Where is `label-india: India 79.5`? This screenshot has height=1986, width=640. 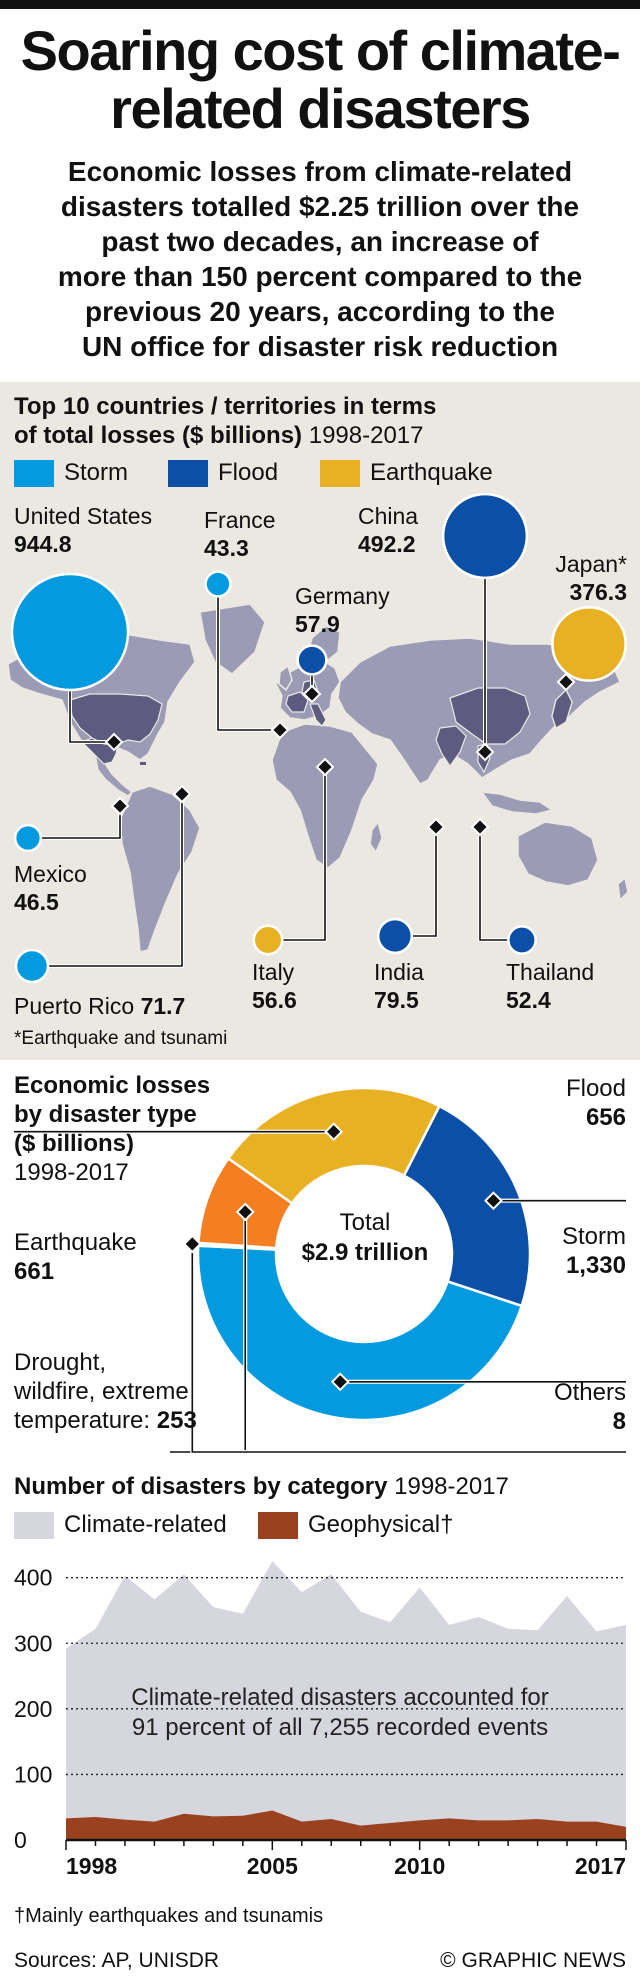 label-india: India 79.5 is located at coordinates (399, 986).